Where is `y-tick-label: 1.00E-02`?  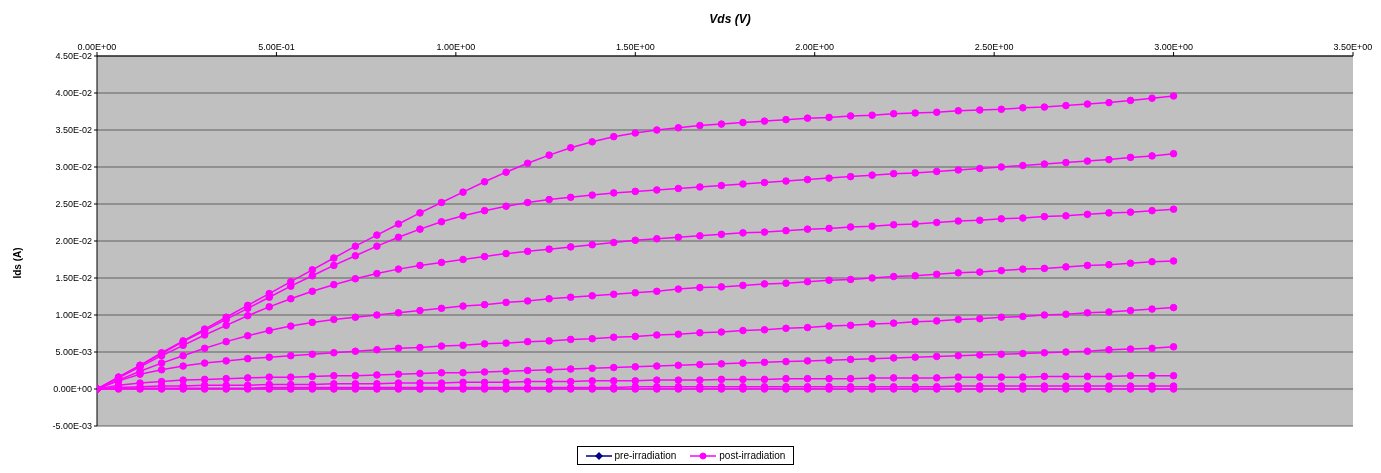
y-tick-label: 1.00E-02 is located at coordinates (73, 315).